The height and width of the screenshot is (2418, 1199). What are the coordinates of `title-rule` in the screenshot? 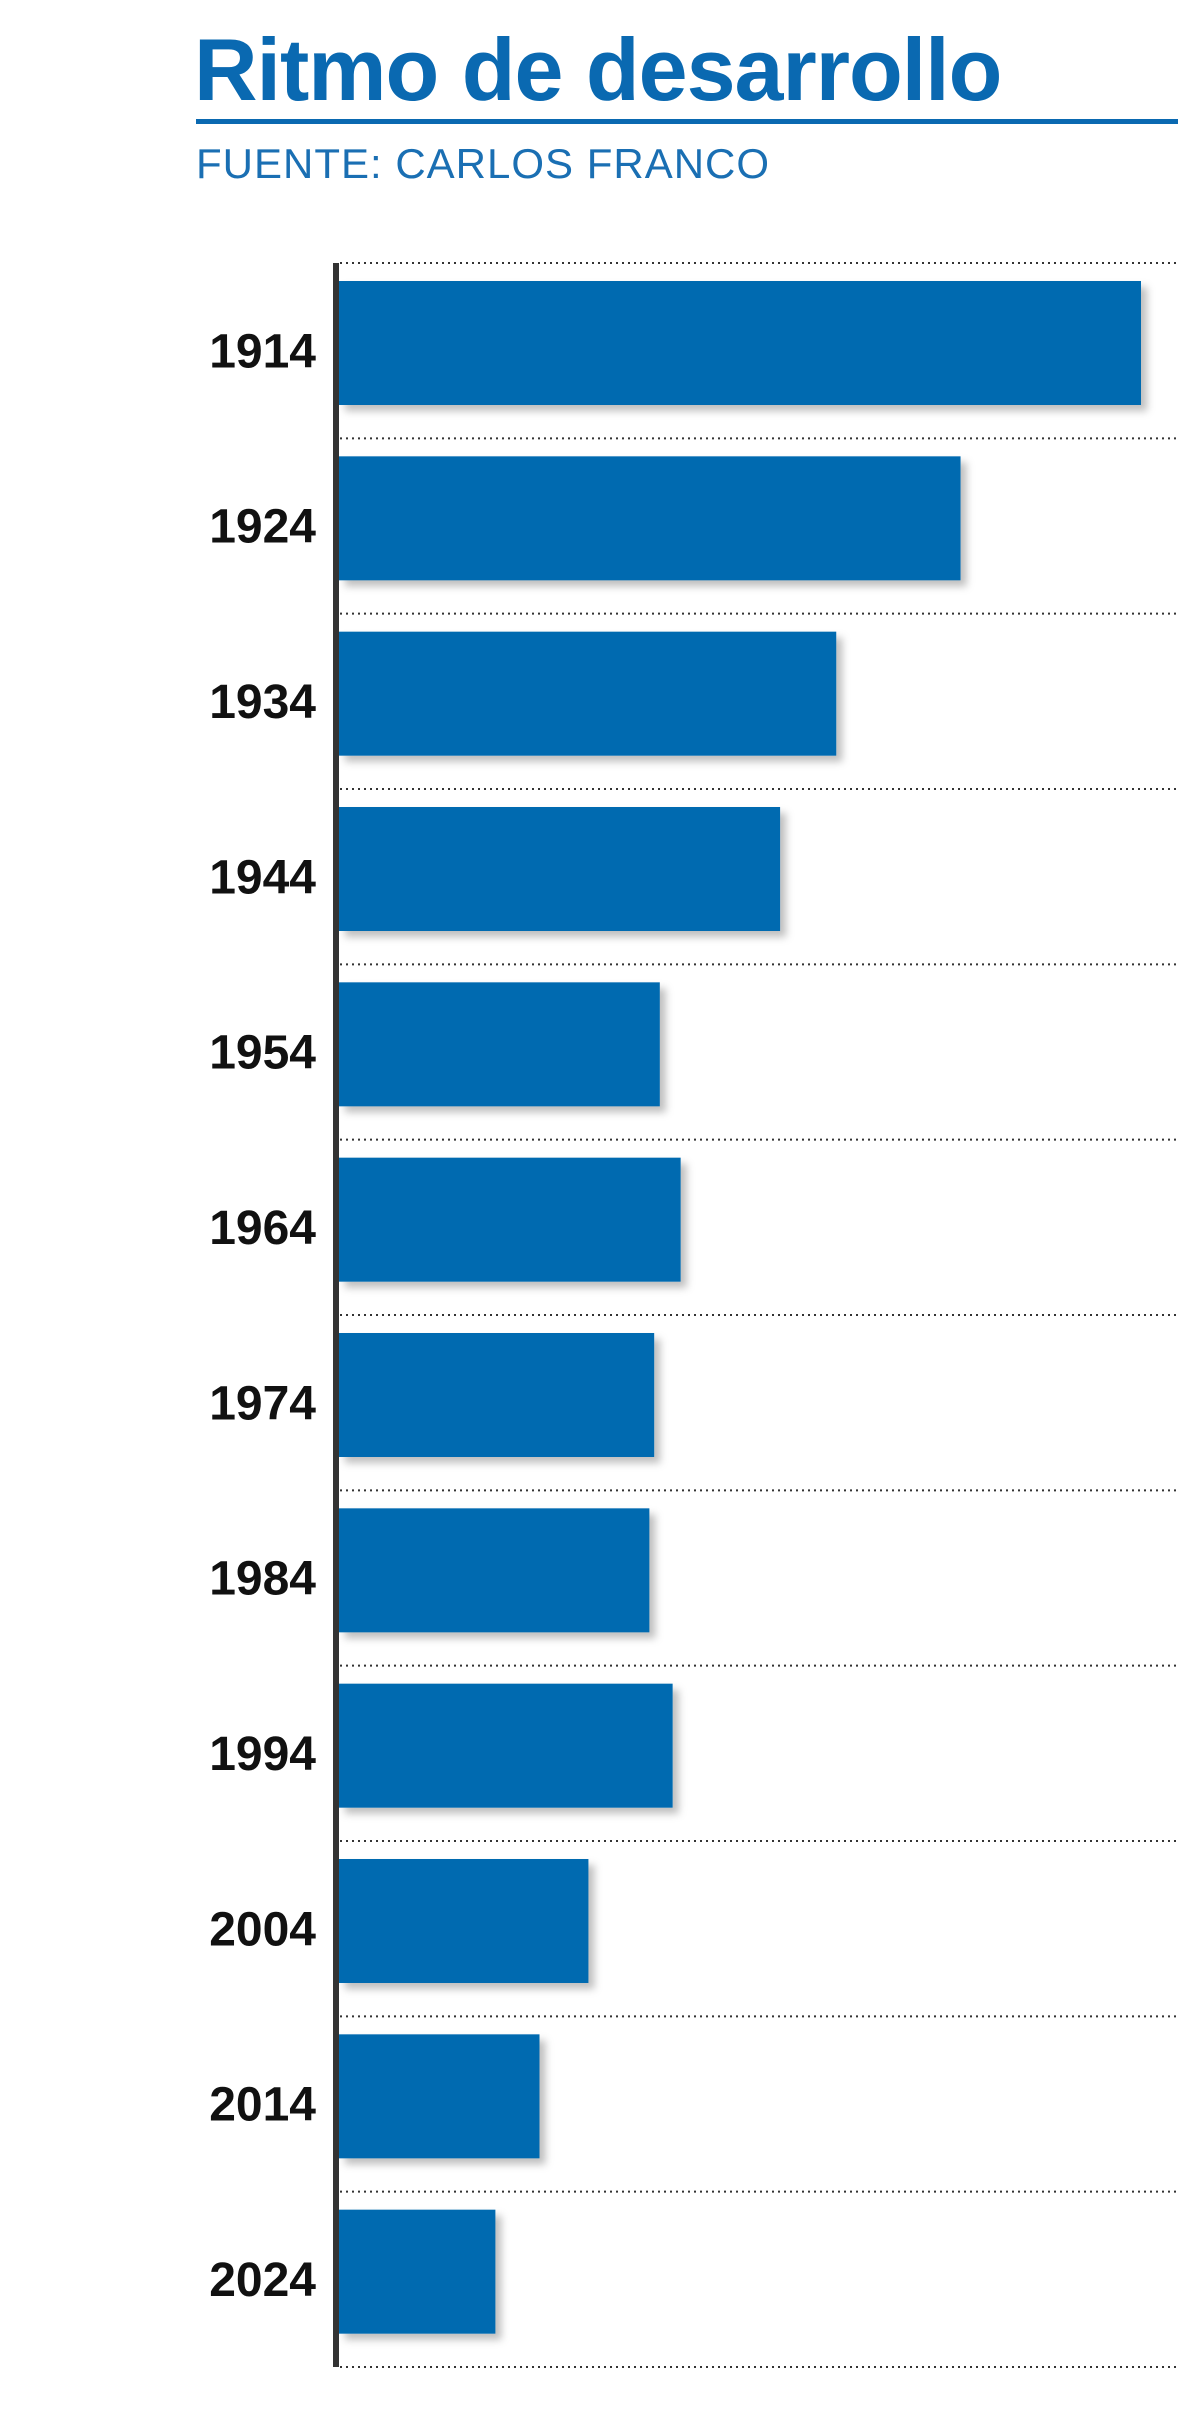 It's located at (687, 121).